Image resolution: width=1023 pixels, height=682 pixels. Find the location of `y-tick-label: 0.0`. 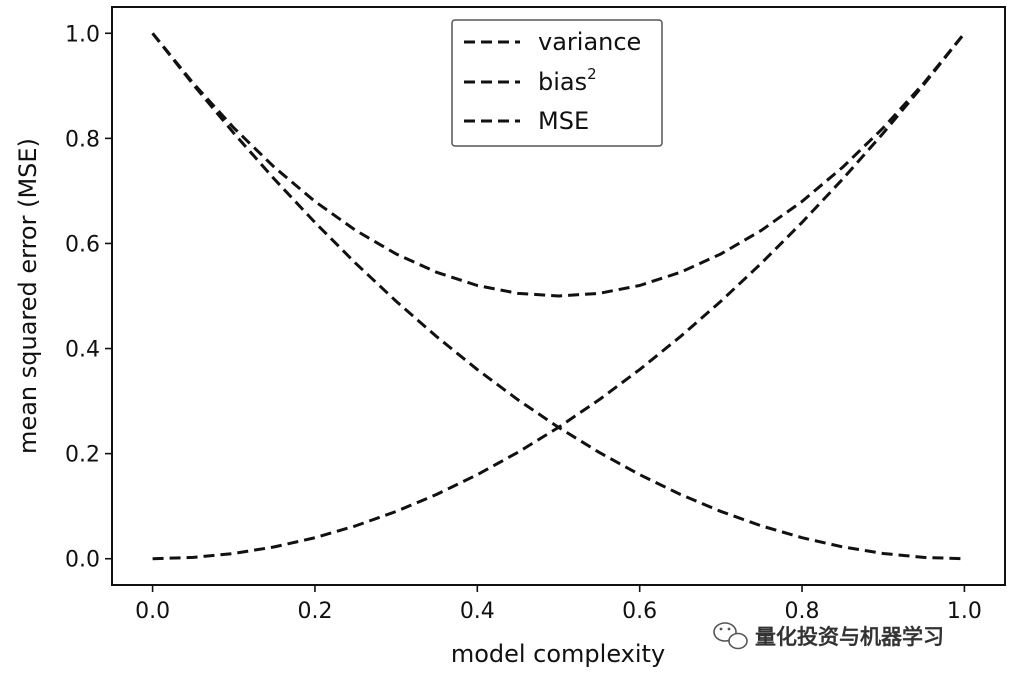

y-tick-label: 0.0 is located at coordinates (82, 560).